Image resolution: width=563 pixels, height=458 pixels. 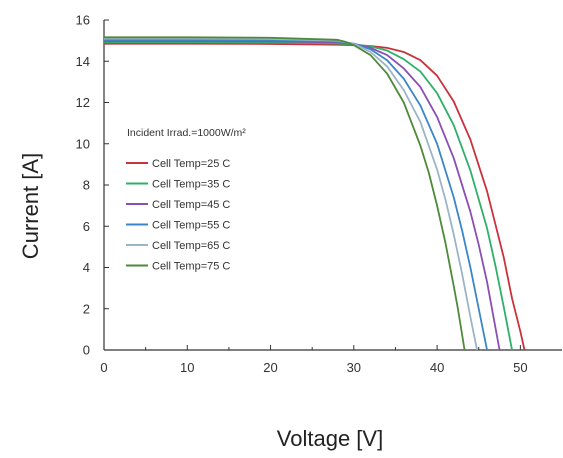 I want to click on x-tick-label: 50, so click(x=520, y=367).